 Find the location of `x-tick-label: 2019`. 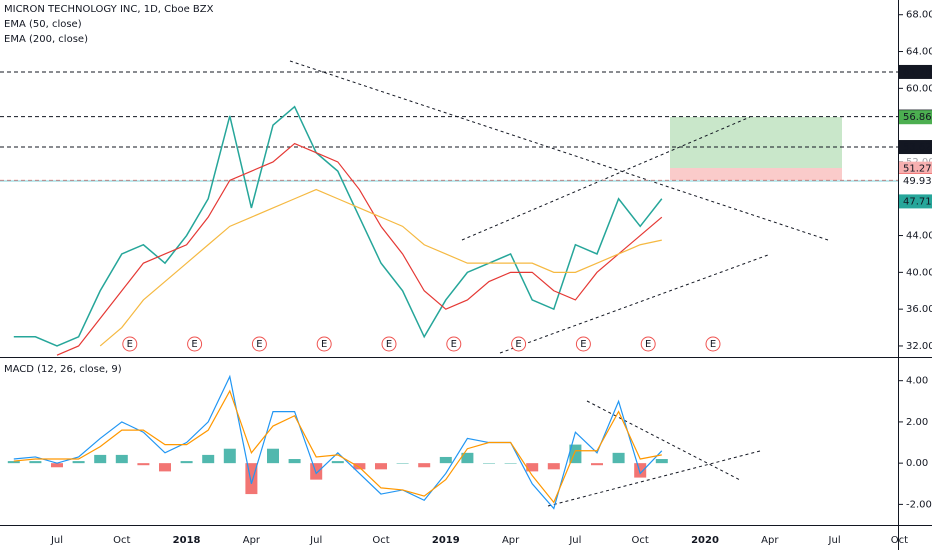

x-tick-label: 2019 is located at coordinates (446, 540).